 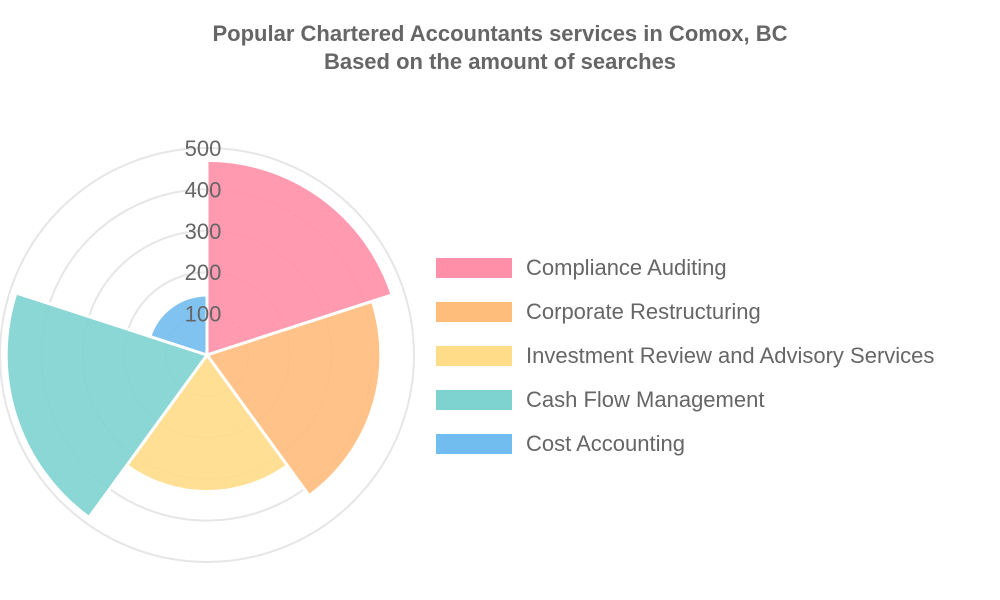 What do you see at coordinates (626, 267) in the screenshot?
I see `legend-label: Compliance Auditing` at bounding box center [626, 267].